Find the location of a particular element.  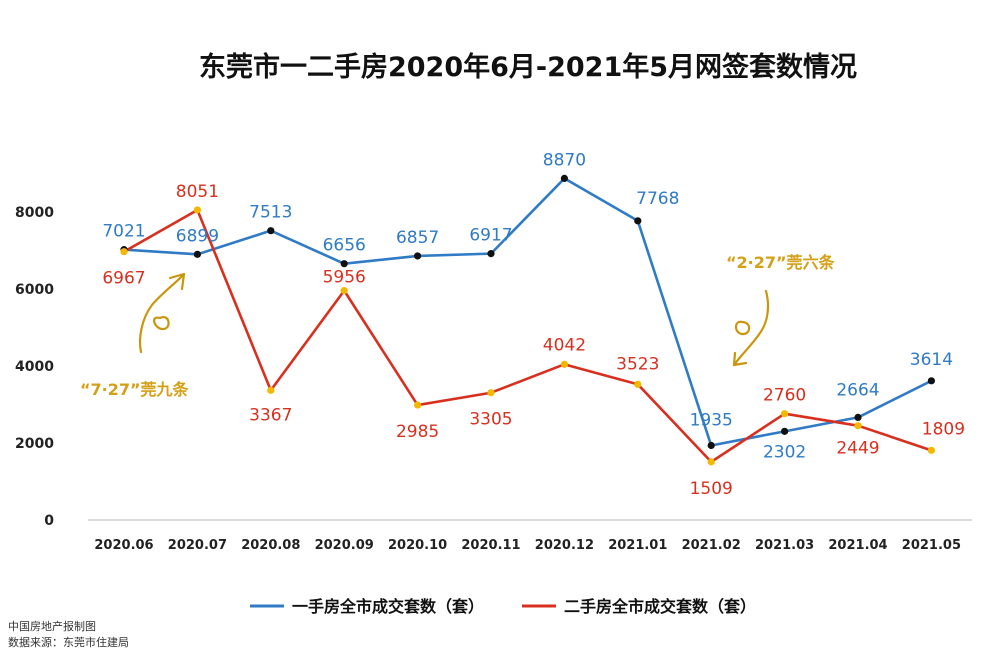

y-tick-label: 8000 is located at coordinates (34, 213).